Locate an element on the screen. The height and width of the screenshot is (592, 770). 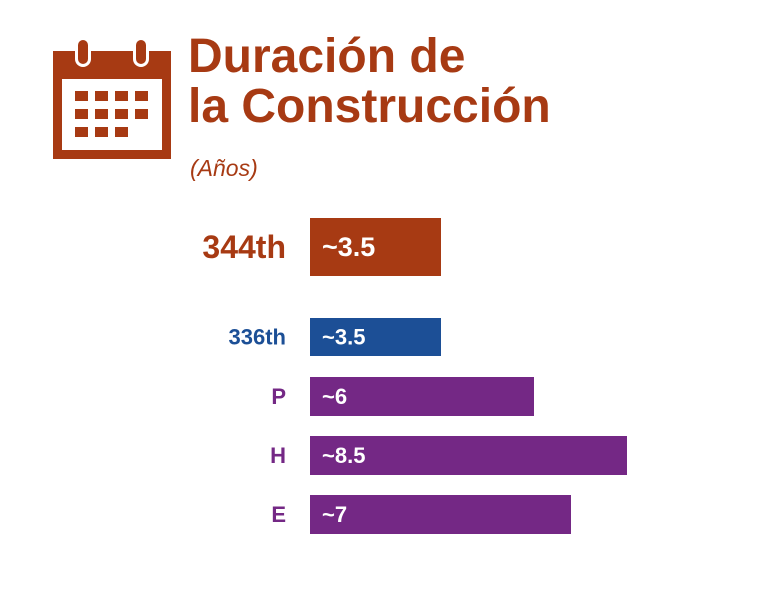
bar-e is located at coordinates (440, 514).